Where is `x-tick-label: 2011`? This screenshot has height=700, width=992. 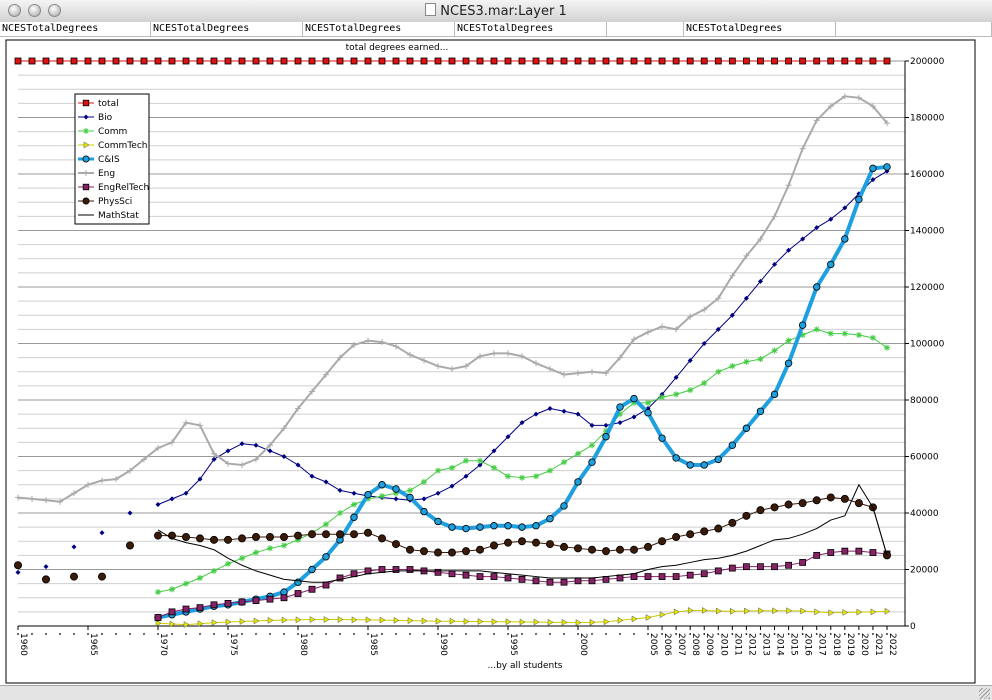 x-tick-label: 2011 is located at coordinates (737, 644).